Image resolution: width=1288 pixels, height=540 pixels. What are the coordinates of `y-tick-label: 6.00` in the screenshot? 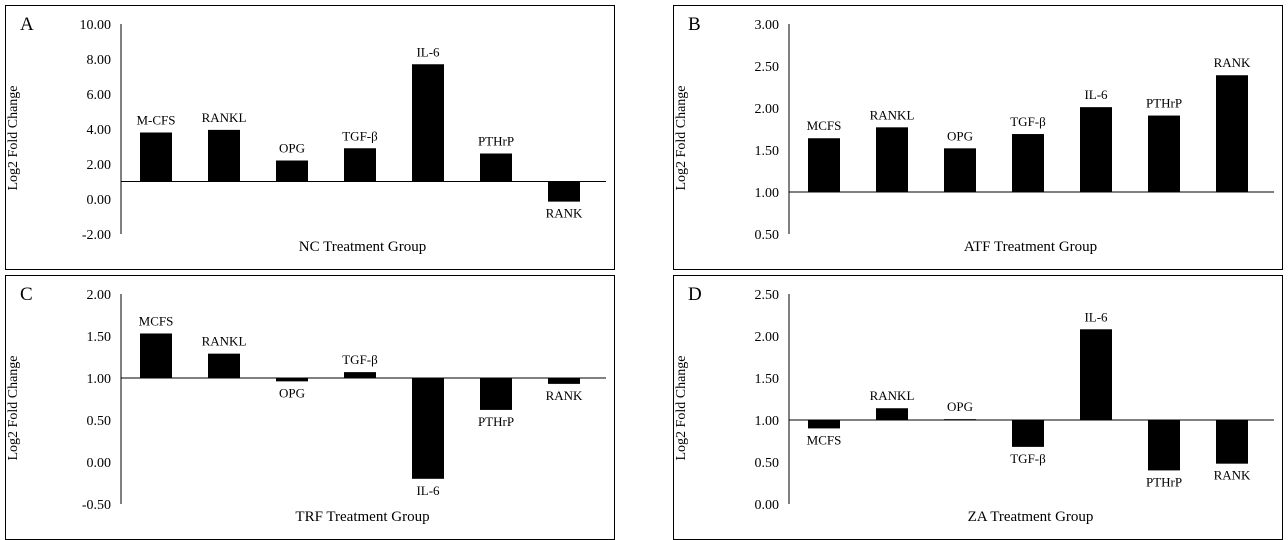 It's located at (99, 95).